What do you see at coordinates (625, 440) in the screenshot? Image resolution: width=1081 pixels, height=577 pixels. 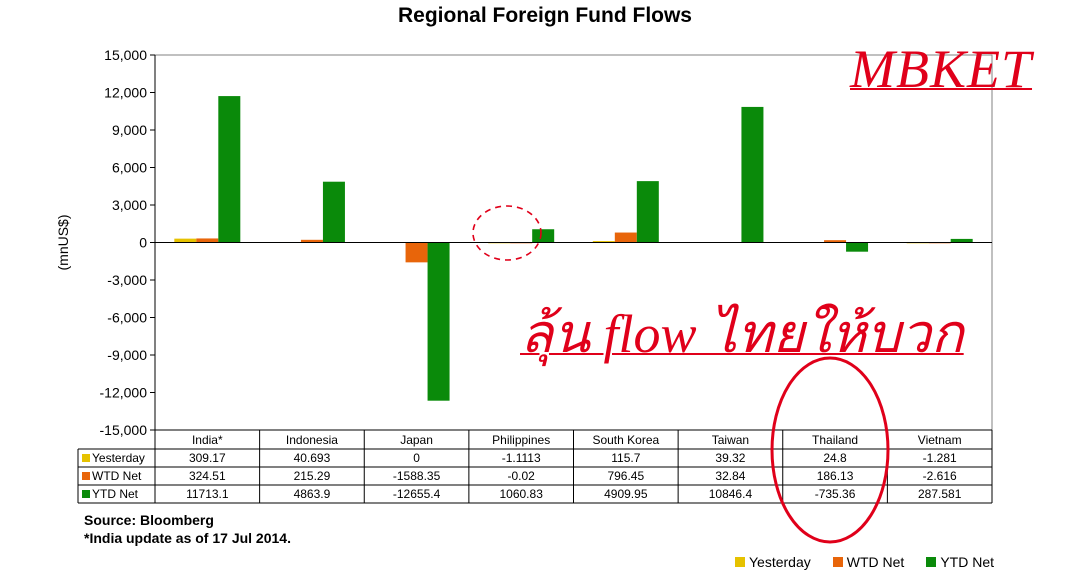 I see `category-label: South Korea` at bounding box center [625, 440].